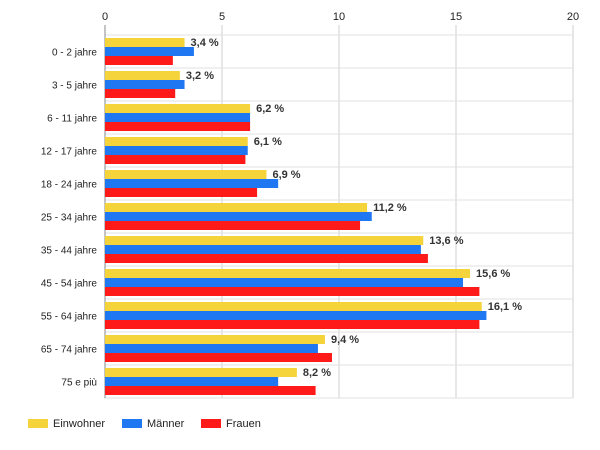 Image resolution: width=600 pixels, height=450 pixels. I want to click on x-tick-label: 5, so click(222, 17).